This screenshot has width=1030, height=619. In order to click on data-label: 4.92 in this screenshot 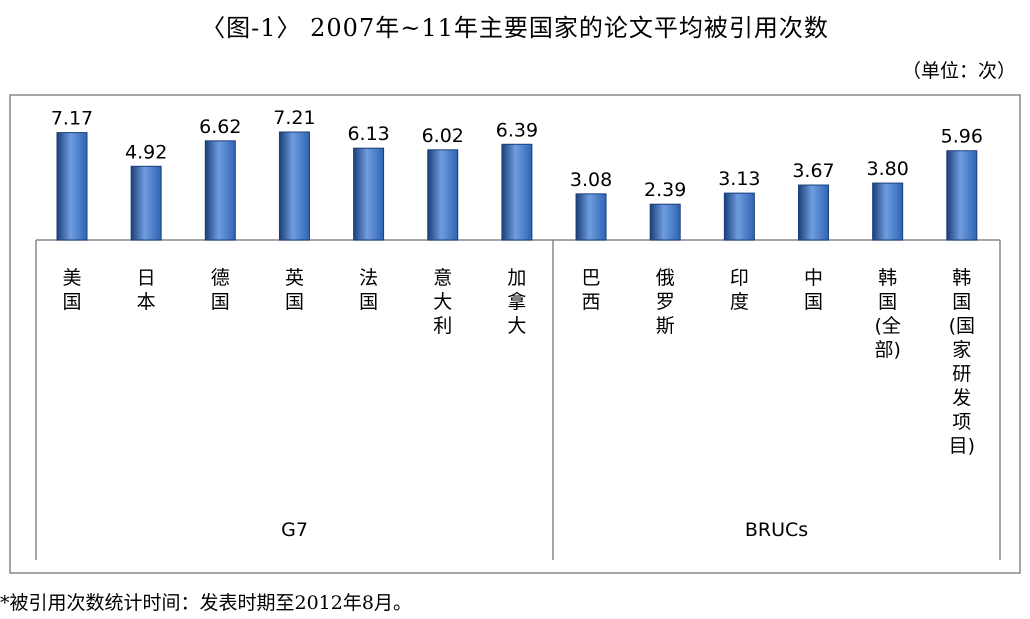, I will do `click(146, 152)`.